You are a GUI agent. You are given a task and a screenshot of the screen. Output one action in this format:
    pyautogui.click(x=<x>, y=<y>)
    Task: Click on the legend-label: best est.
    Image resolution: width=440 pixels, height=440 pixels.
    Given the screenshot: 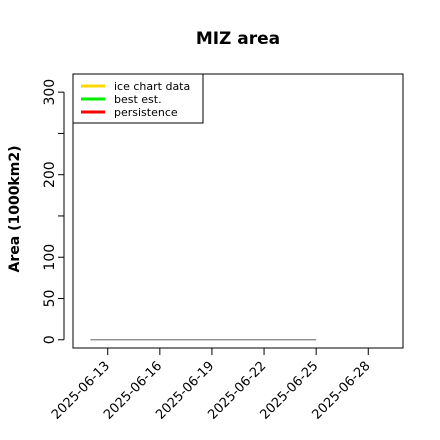 What is the action you would take?
    pyautogui.click(x=138, y=99)
    